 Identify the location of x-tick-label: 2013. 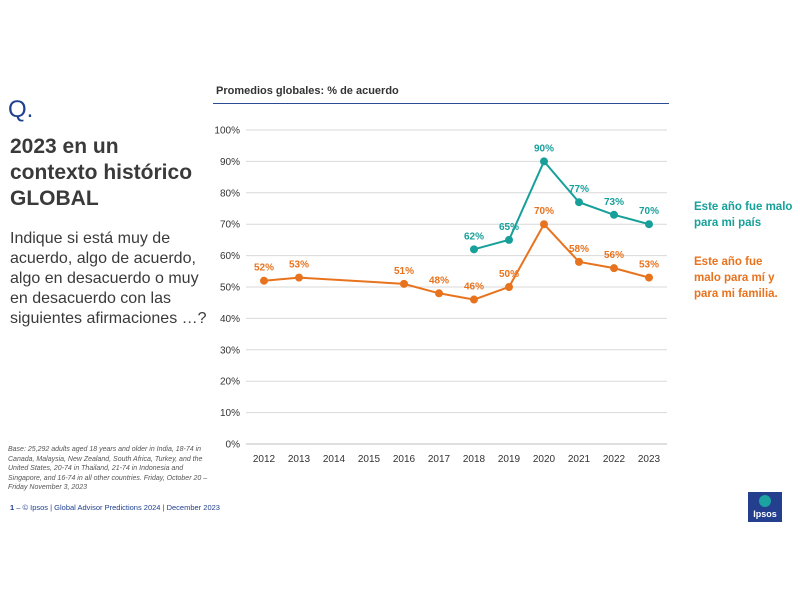
(299, 459).